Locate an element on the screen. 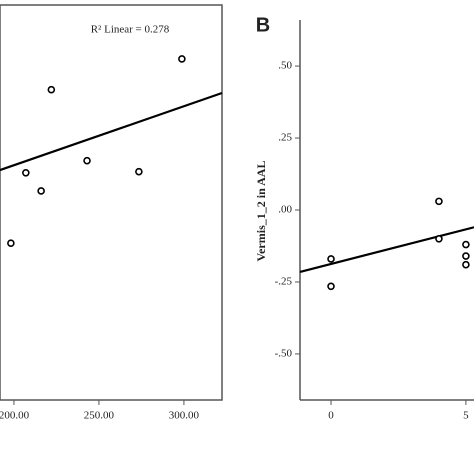 Image resolution: width=474 pixels, height=474 pixels. x-tick-label: 250.00 is located at coordinates (99, 416).